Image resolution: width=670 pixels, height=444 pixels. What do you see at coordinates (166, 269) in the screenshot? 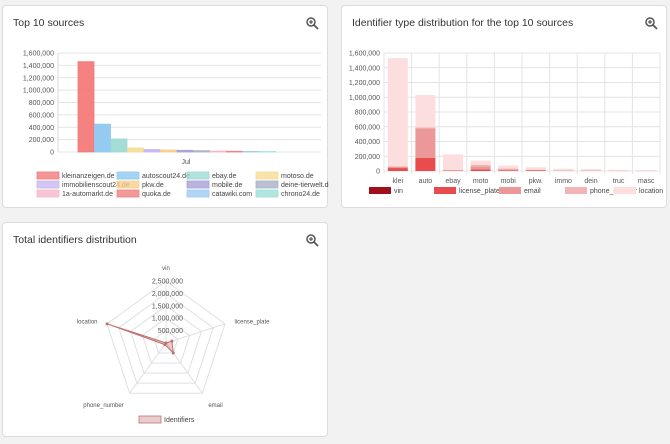
I see `radar-axis-label: vin` at bounding box center [166, 269].